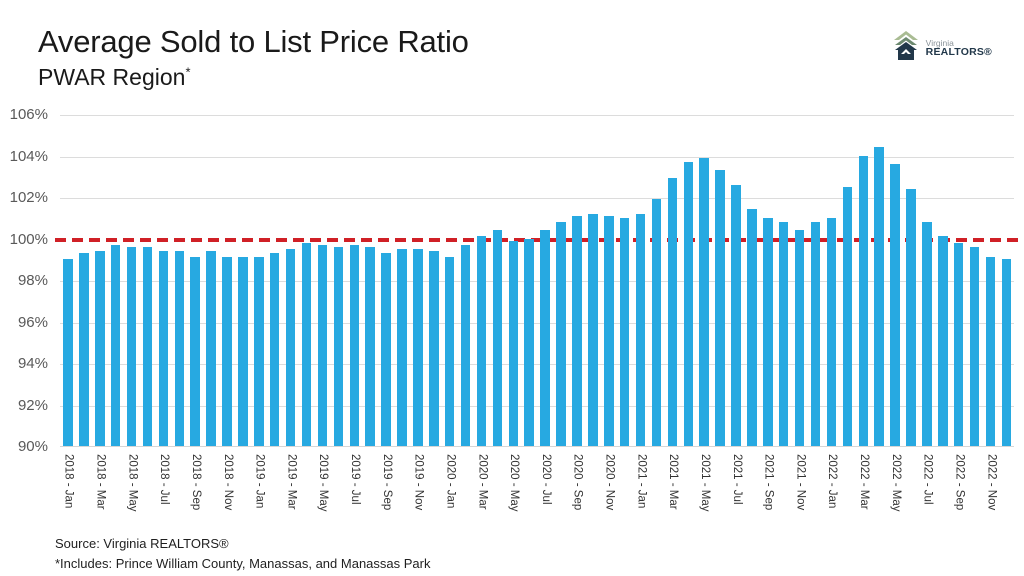 This screenshot has width=1024, height=576. Describe the element at coordinates (943, 341) in the screenshot. I see `bar-2022-Aug` at that location.